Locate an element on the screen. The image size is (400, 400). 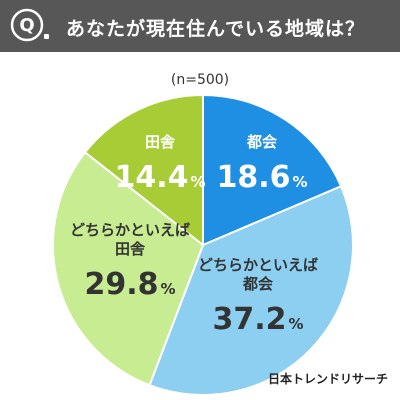
slice-value-label: 14.4% is located at coordinates (159, 177).